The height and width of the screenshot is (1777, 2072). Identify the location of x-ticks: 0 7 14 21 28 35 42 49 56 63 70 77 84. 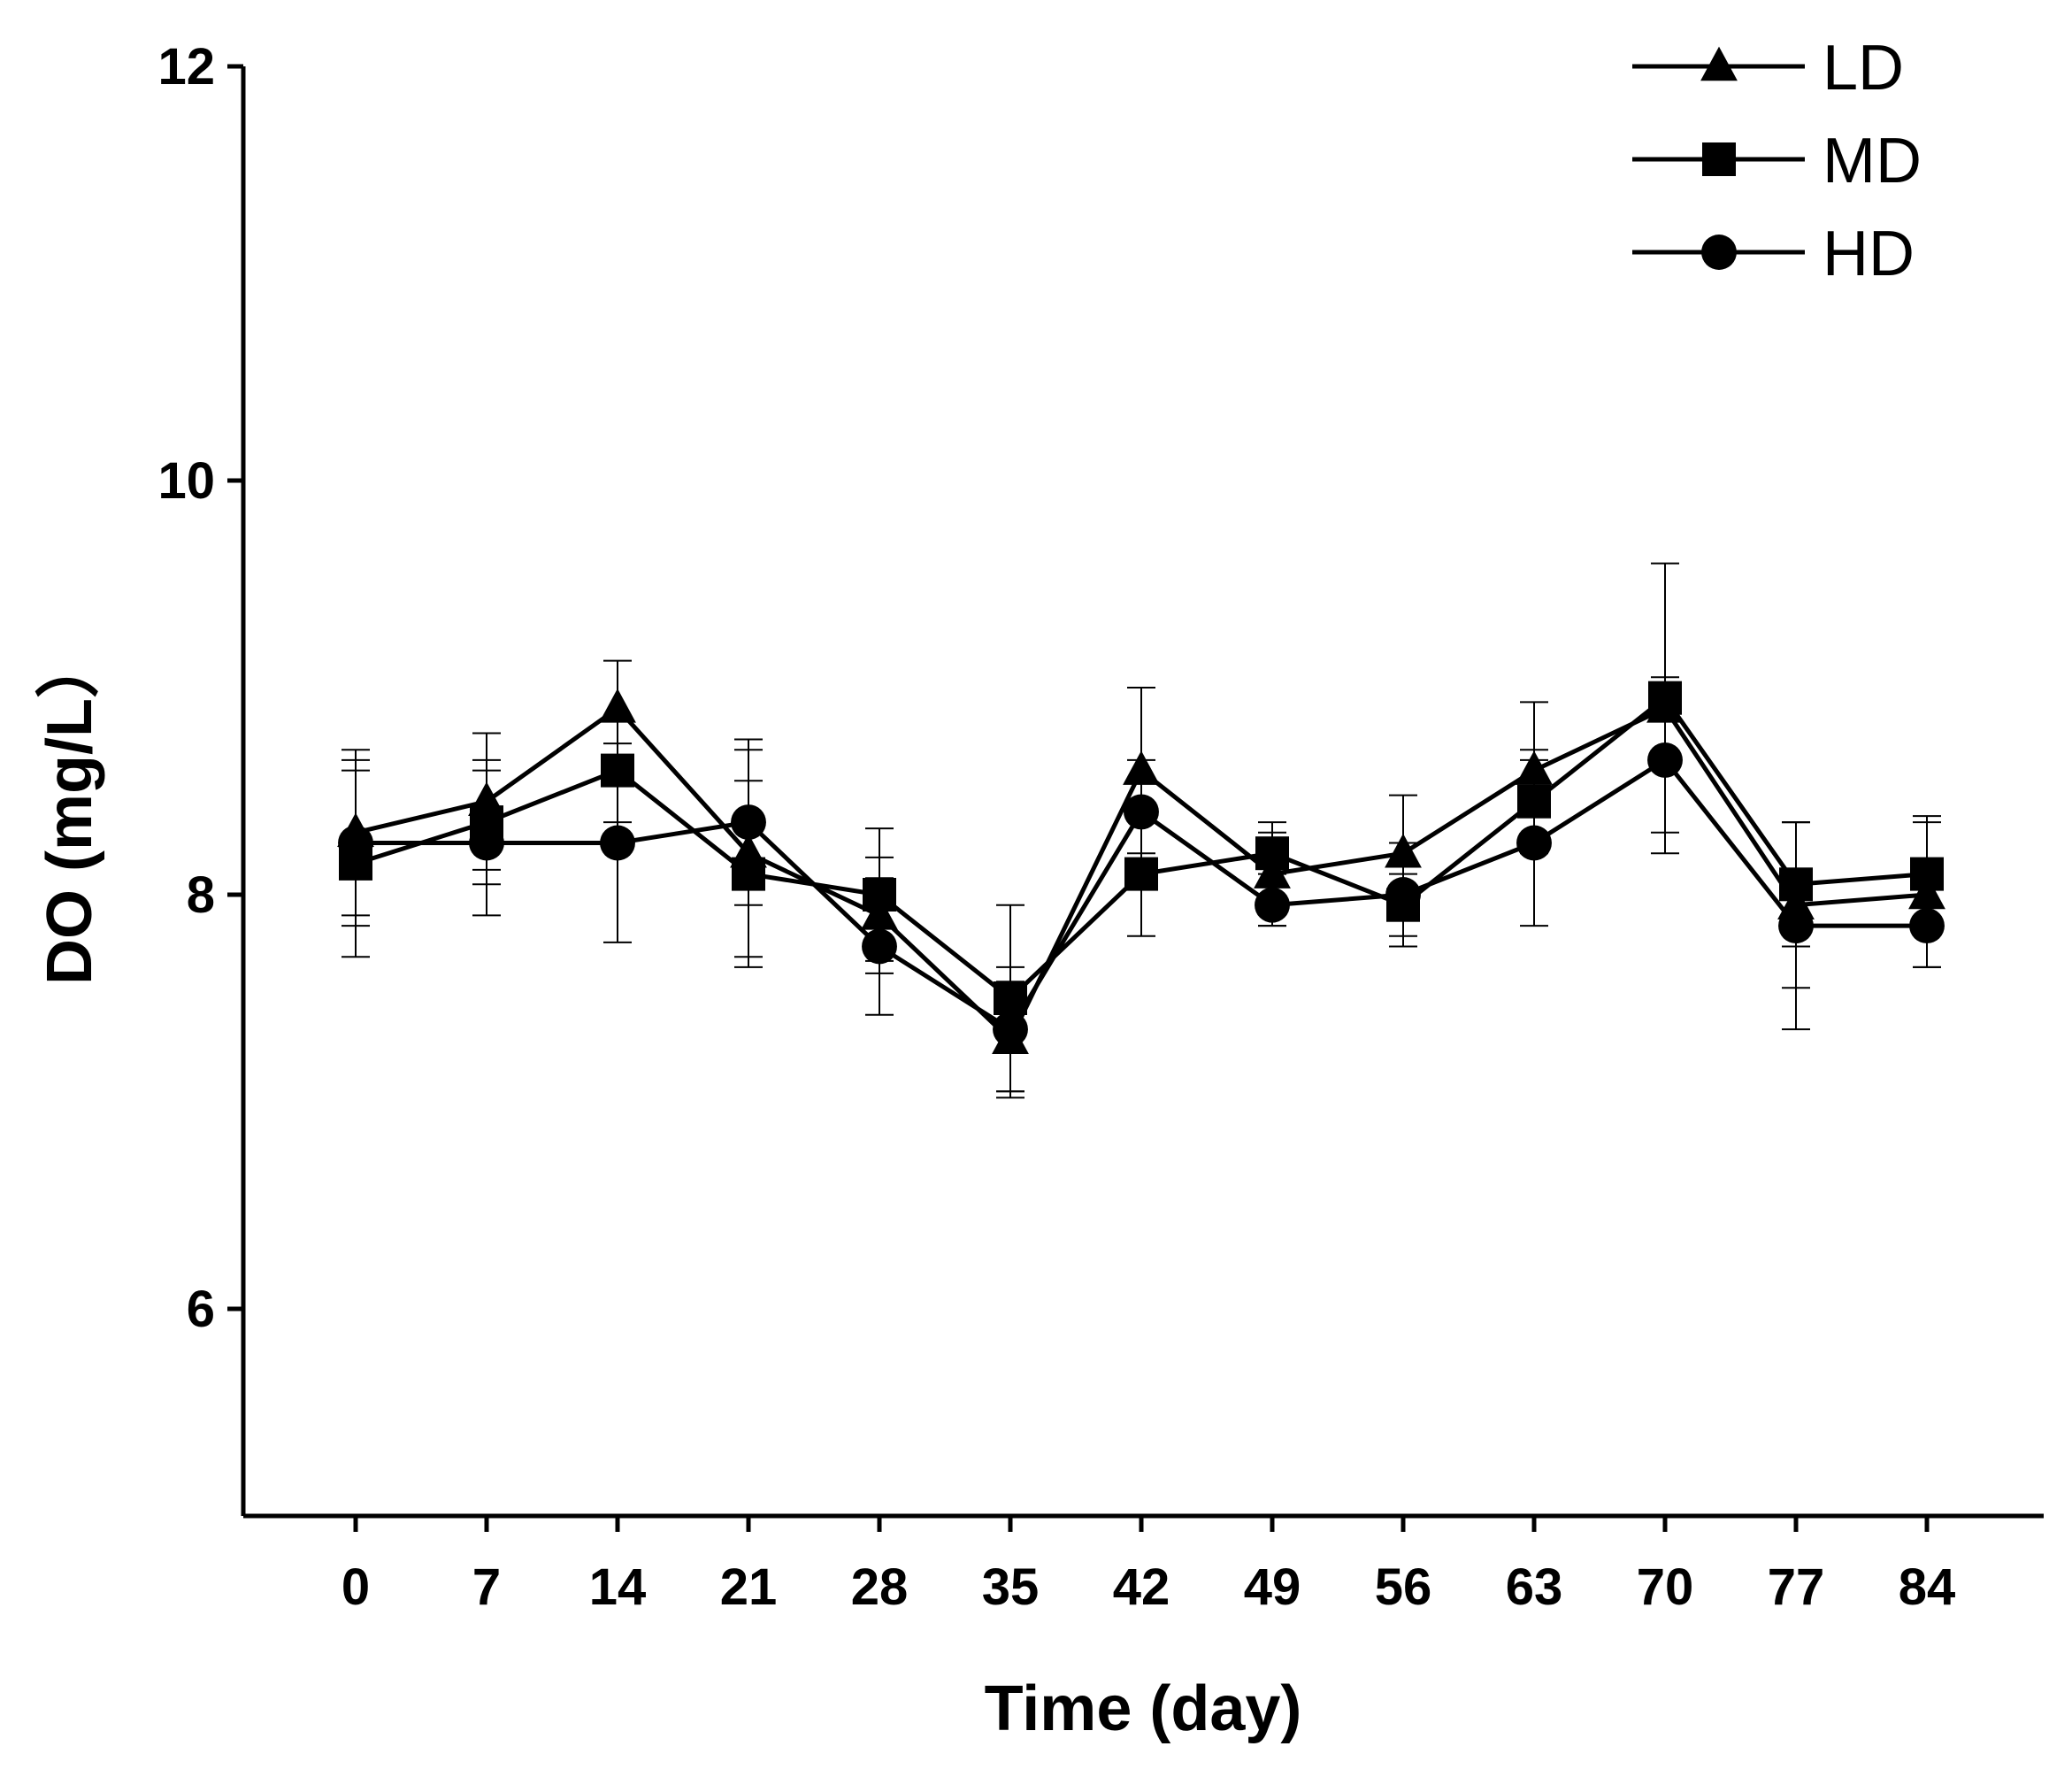
(1148, 1566).